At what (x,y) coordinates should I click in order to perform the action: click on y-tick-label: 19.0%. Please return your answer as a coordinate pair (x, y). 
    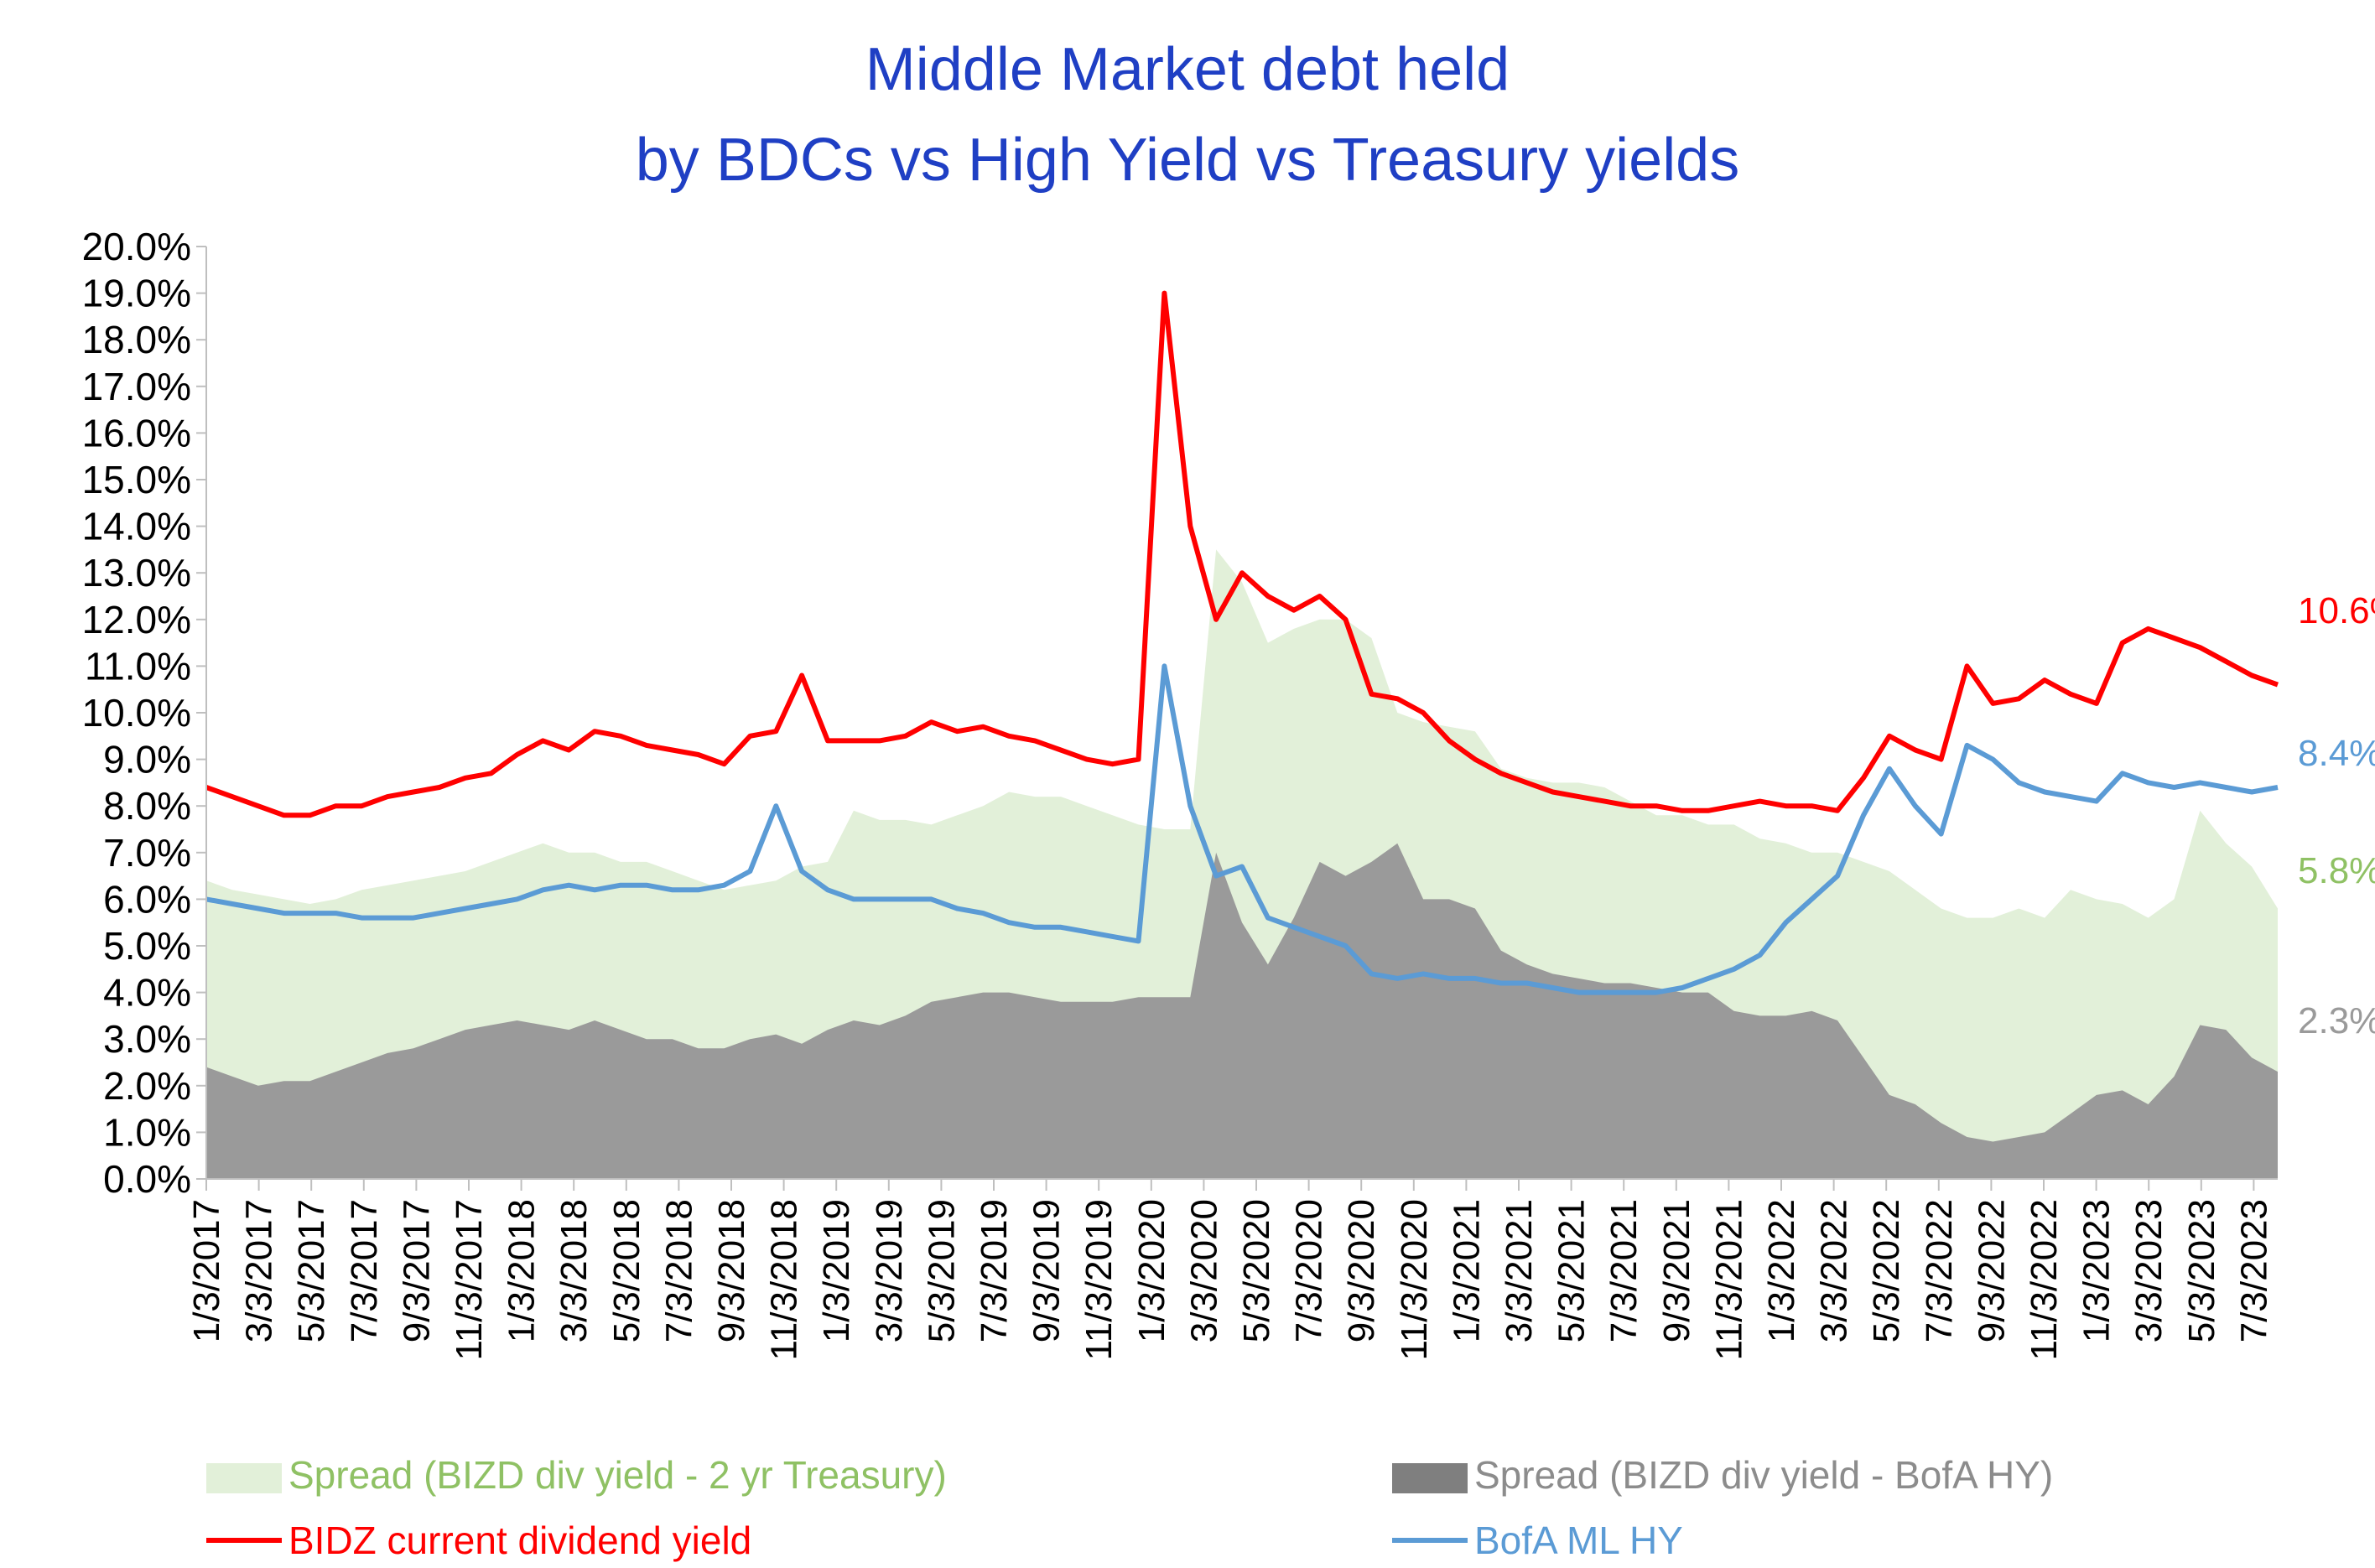
    Looking at the image, I should click on (136, 293).